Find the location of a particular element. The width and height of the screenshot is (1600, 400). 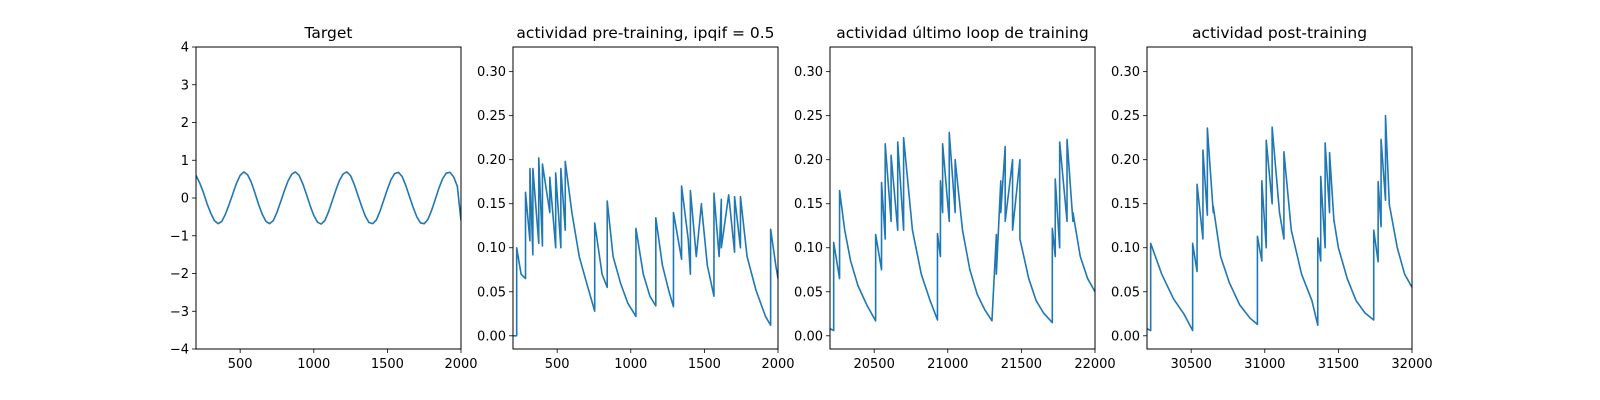

x-tick-label: 20500 is located at coordinates (873, 364).